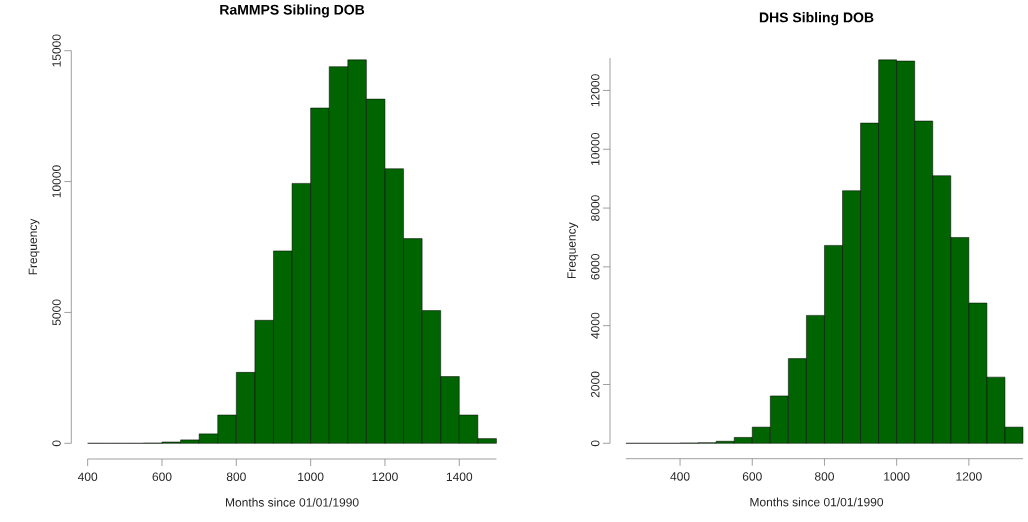 This screenshot has width=1028, height=522. What do you see at coordinates (595, 384) in the screenshot?
I see `y-tick-label: 2000` at bounding box center [595, 384].